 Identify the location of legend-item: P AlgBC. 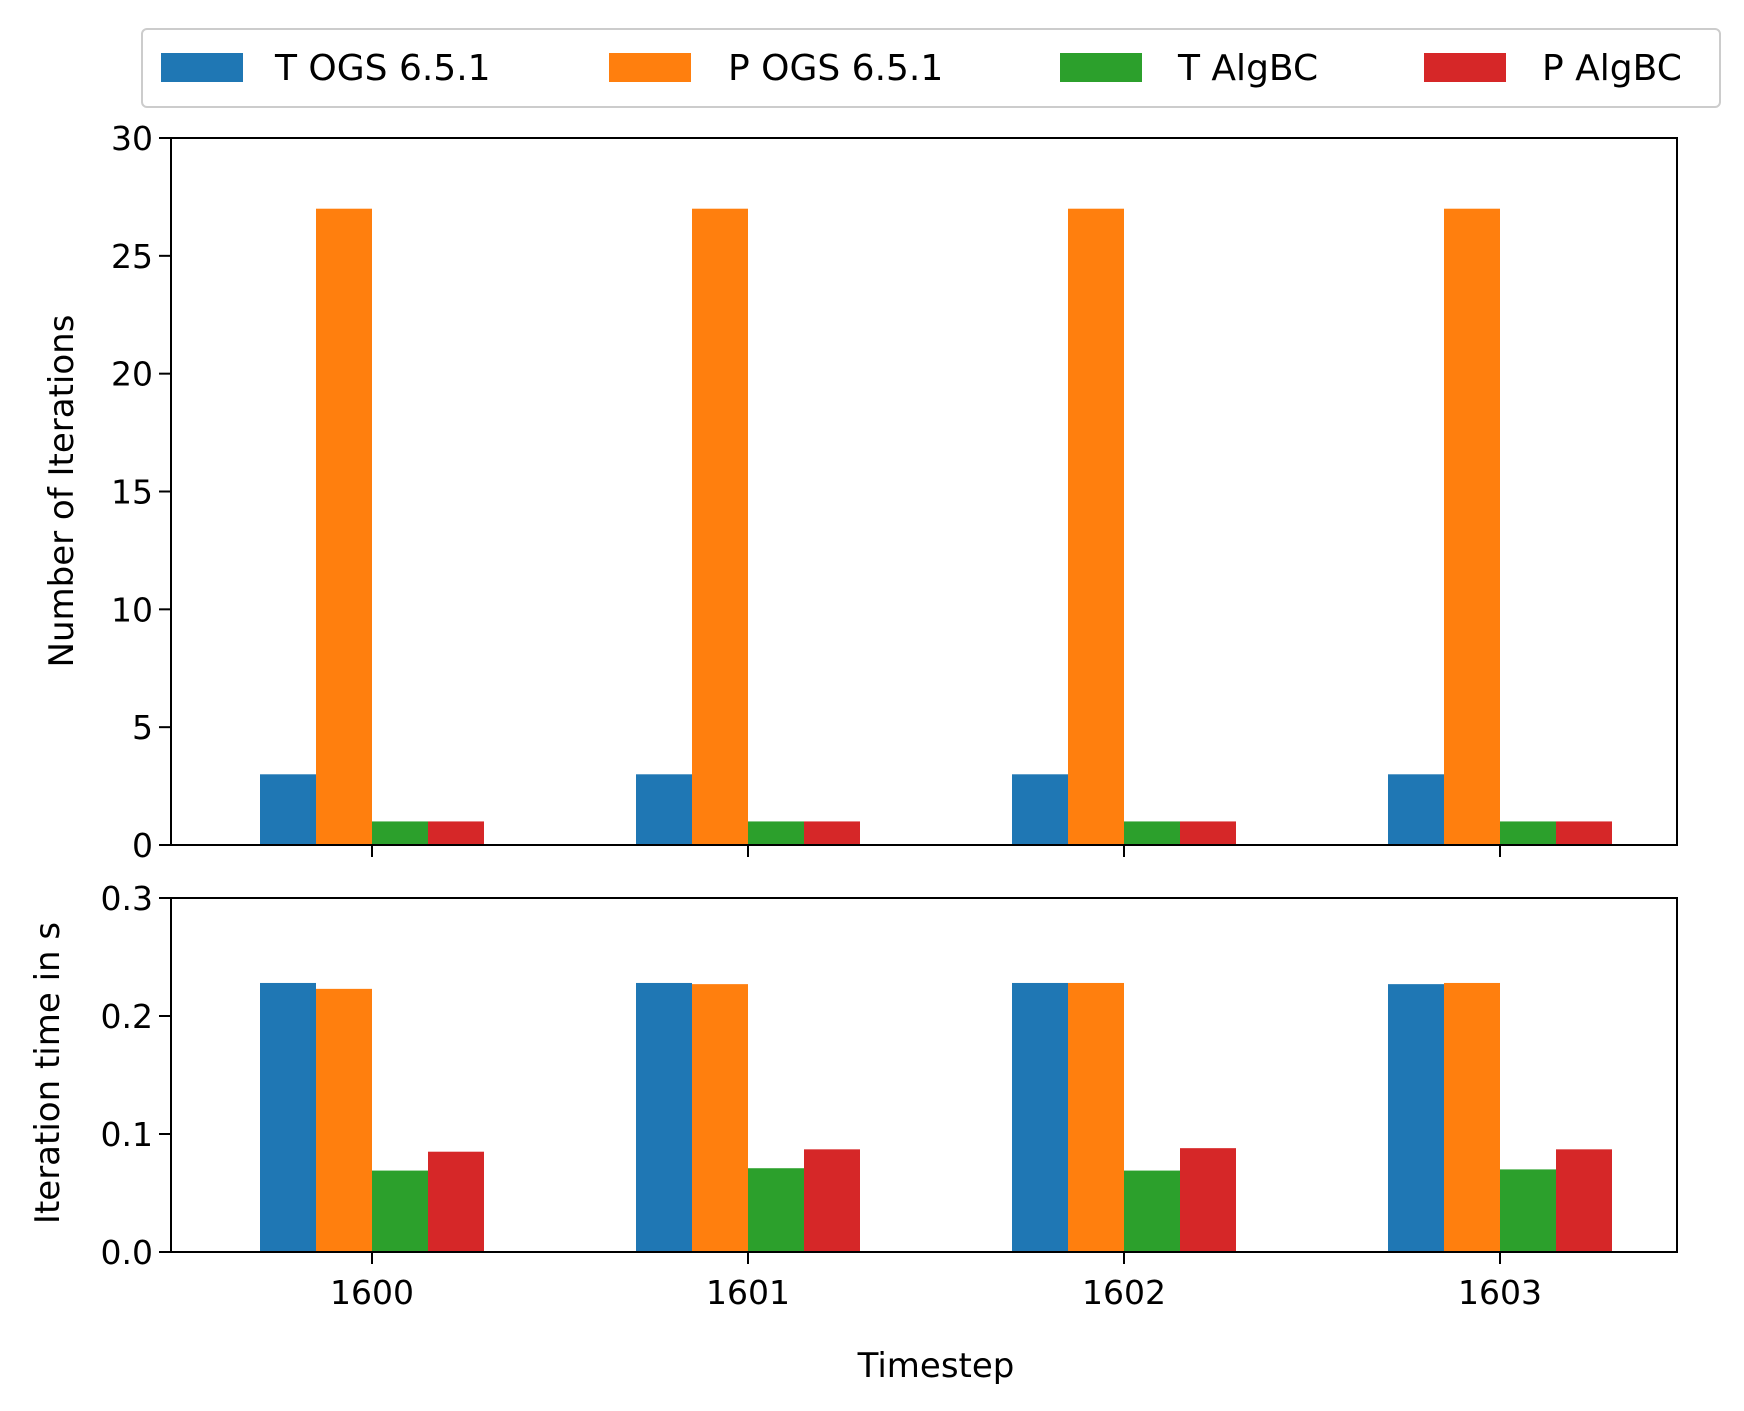
(1553, 68).